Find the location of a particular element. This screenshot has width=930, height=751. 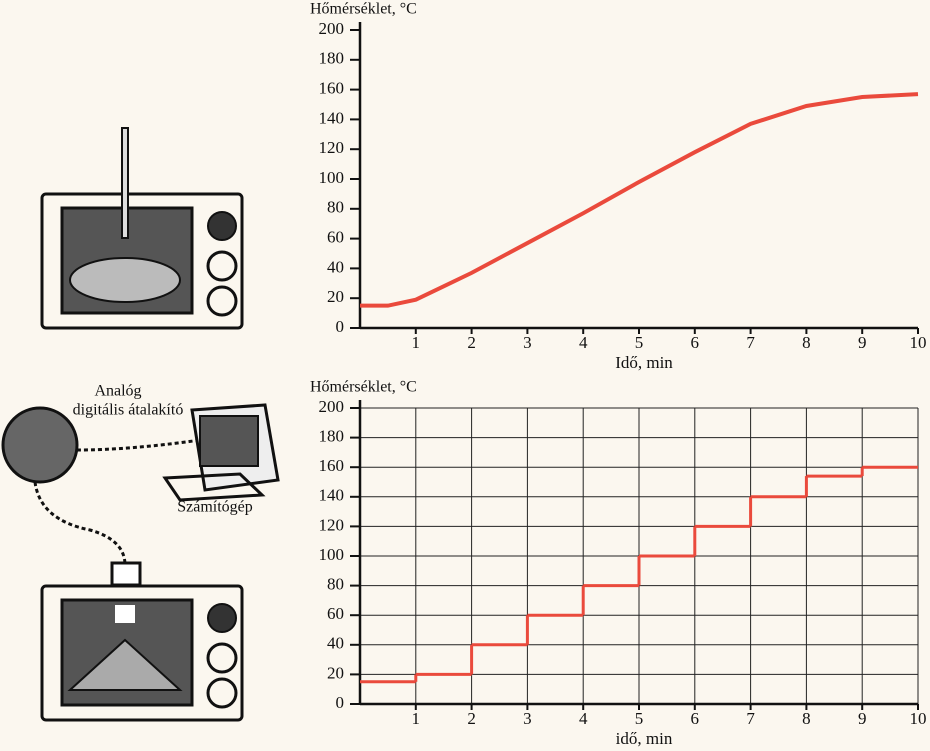

oven-top is located at coordinates (142, 228).